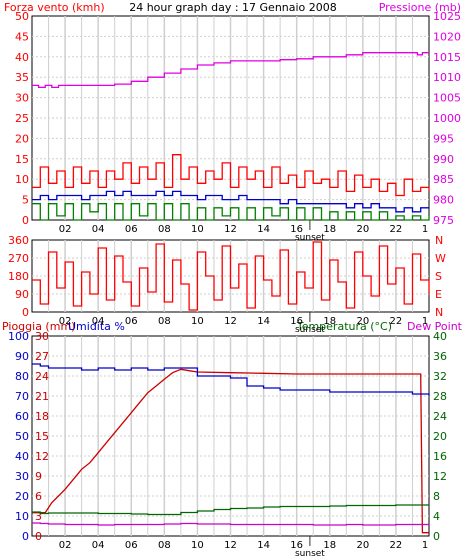 Image resolution: width=465 pixels, height=560 pixels. What do you see at coordinates (22, 496) in the screenshot?
I see `humidity-tick-label: 20` at bounding box center [22, 496].